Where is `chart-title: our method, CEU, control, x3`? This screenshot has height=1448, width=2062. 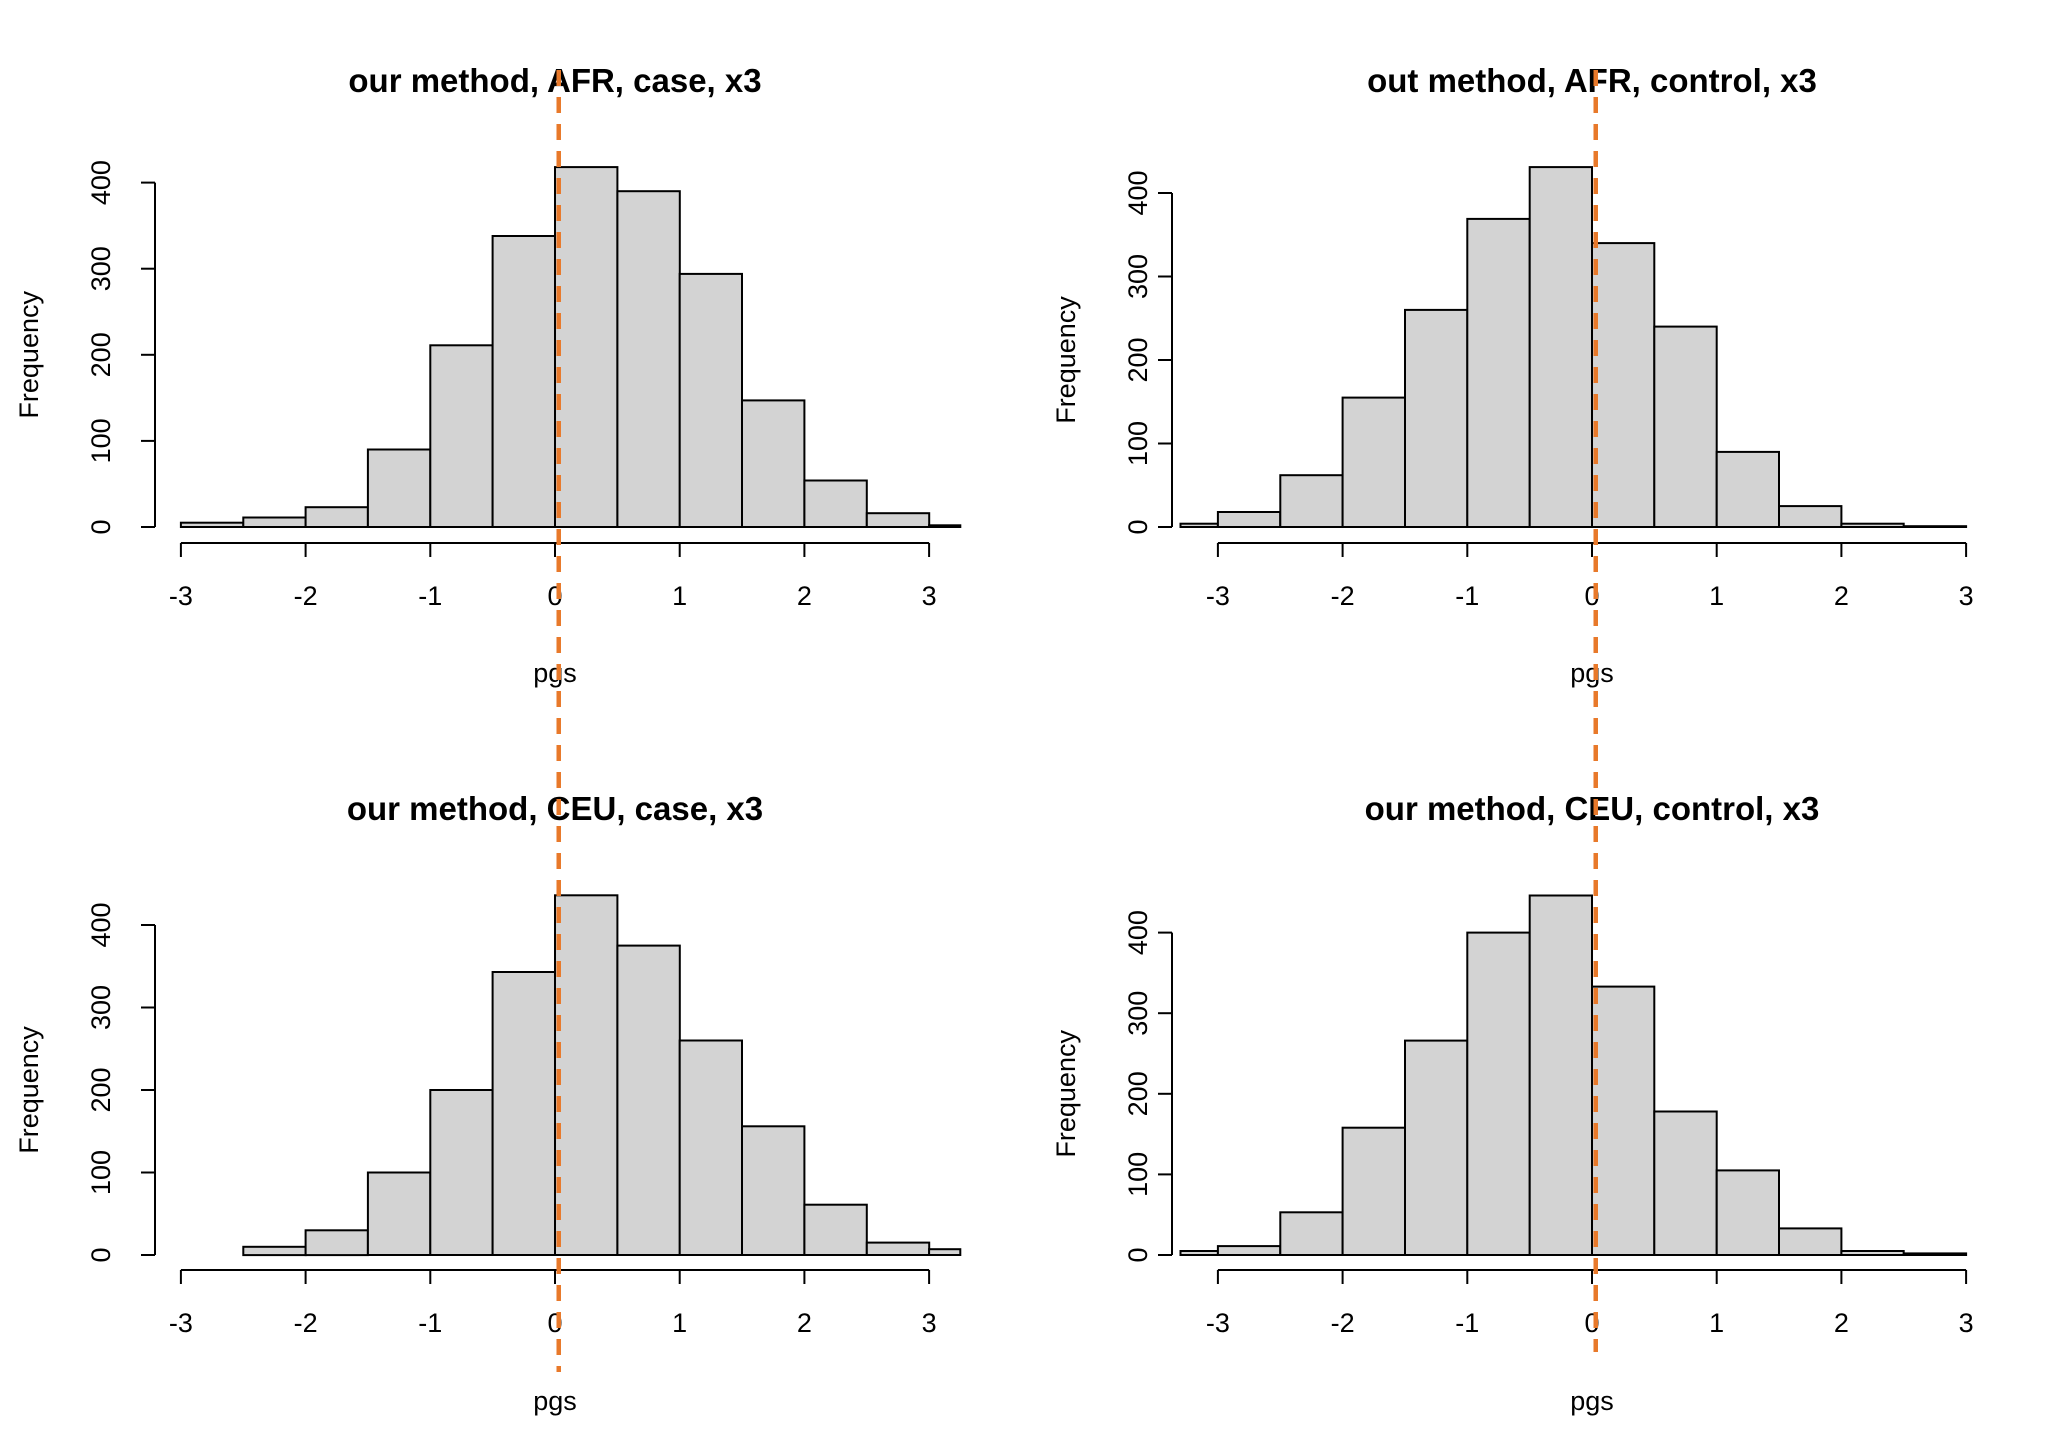 chart-title: our method, CEU, control, x3 is located at coordinates (1592, 808).